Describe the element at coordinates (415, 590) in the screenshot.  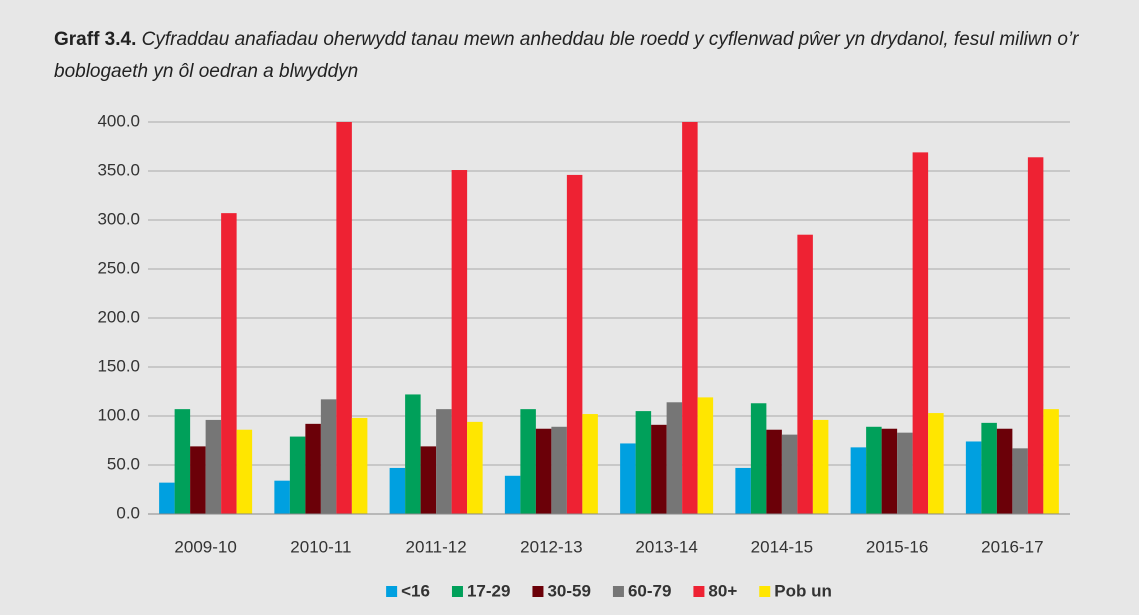
I see `legend-label: <16` at that location.